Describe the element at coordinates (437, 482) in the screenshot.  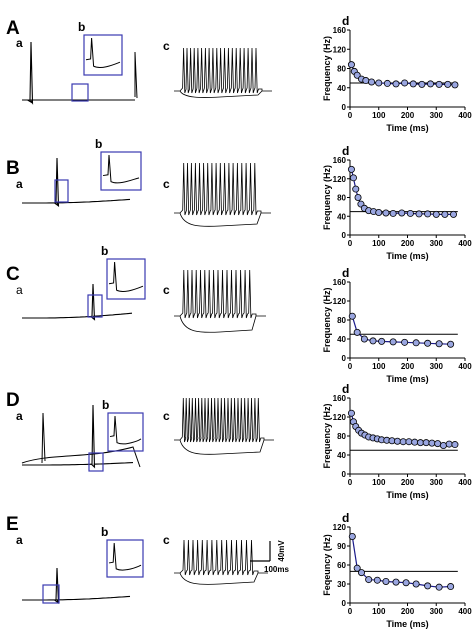
I see `x-tick-label: 300` at that location.